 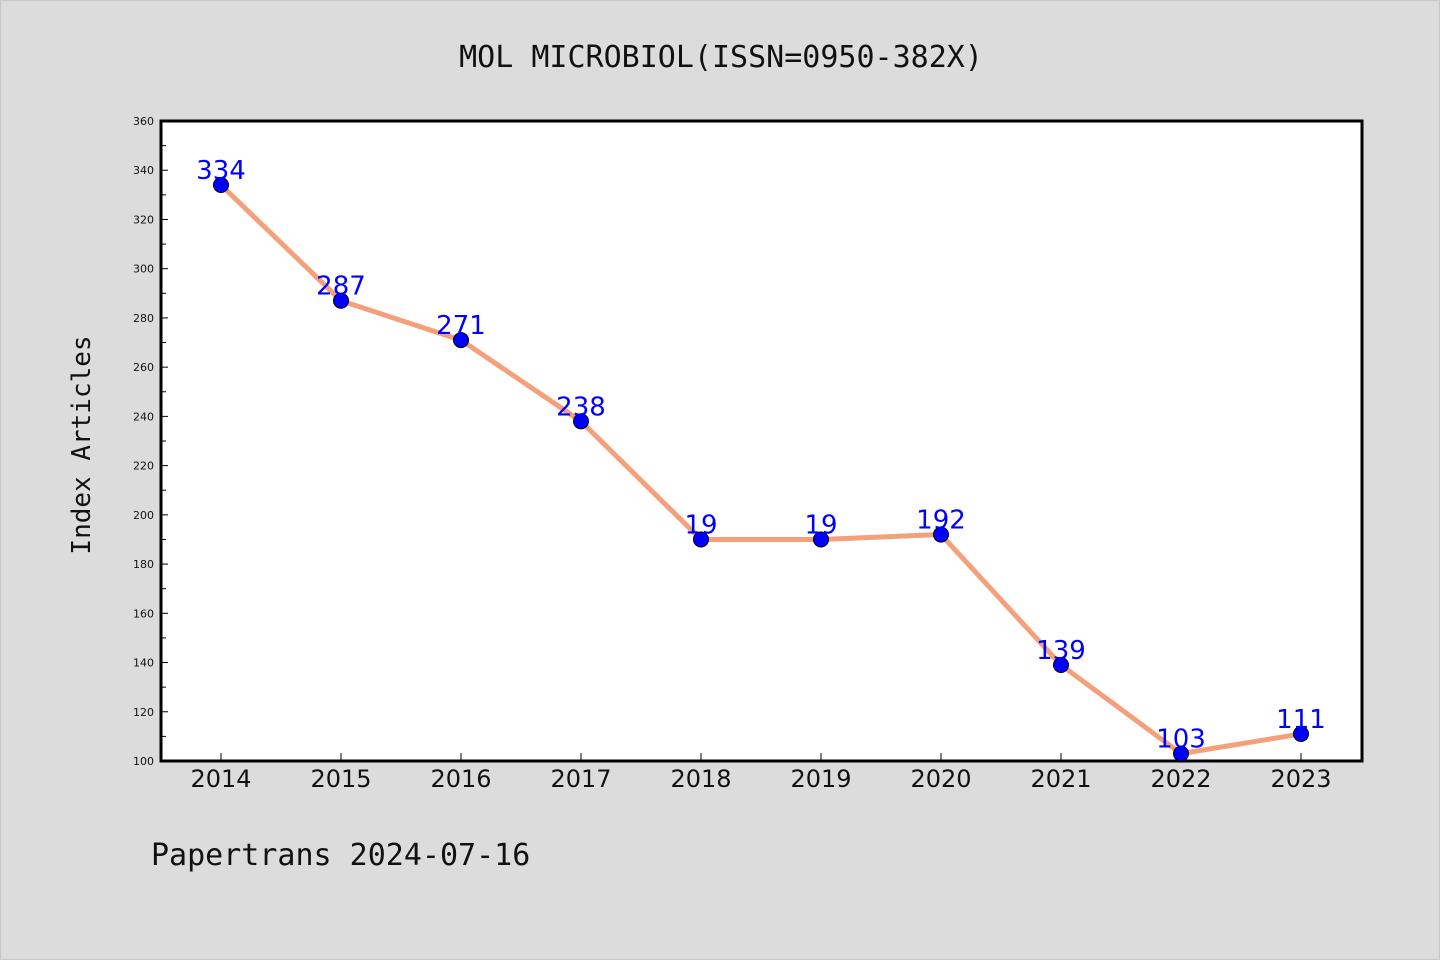 What do you see at coordinates (143, 663) in the screenshot?
I see `y-tick-label: 140` at bounding box center [143, 663].